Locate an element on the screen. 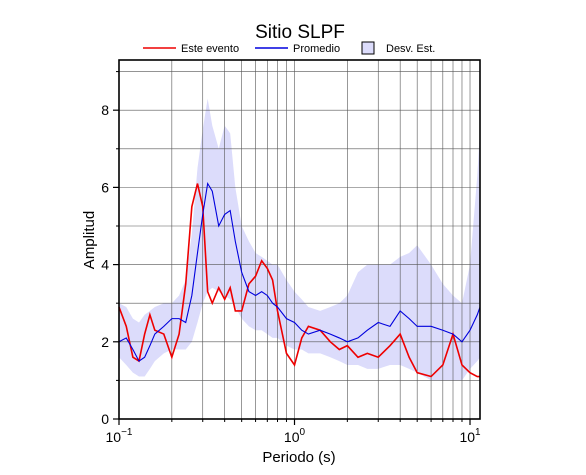 The image size is (586, 475). y-tick-label: 8 is located at coordinates (105, 110).